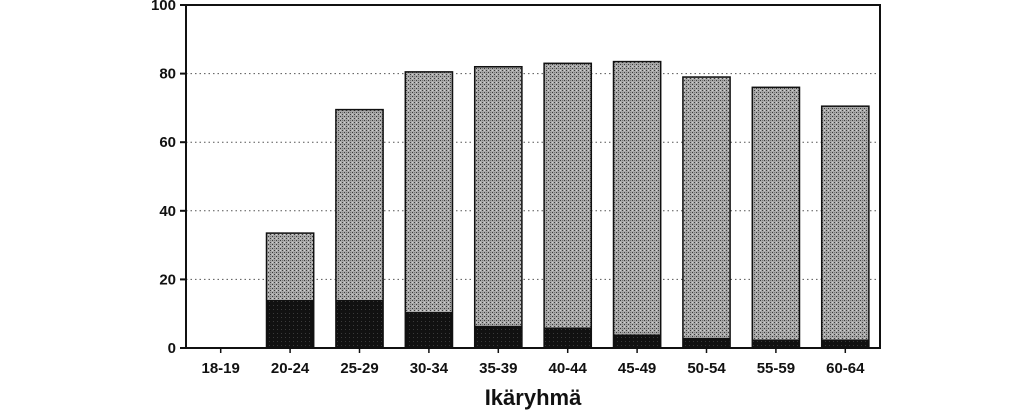  I want to click on x-tick-label: 18-19, so click(221, 368).